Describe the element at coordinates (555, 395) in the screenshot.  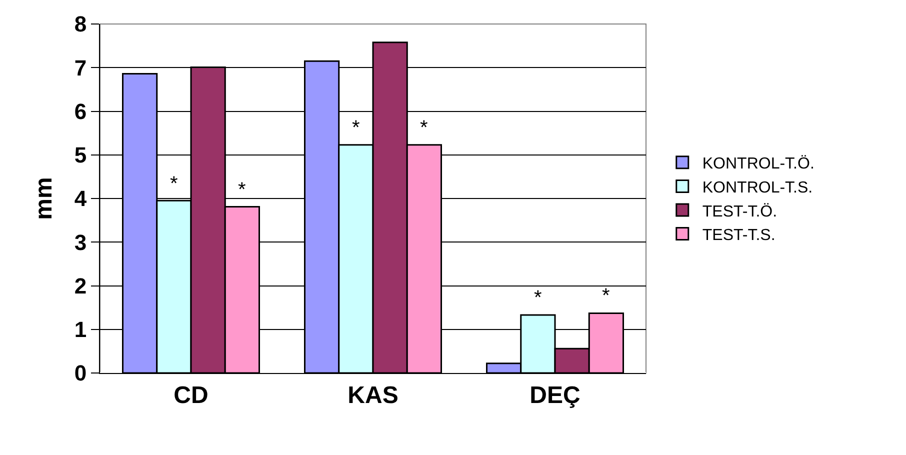
I see `x-tick-label: DEÇ` at that location.